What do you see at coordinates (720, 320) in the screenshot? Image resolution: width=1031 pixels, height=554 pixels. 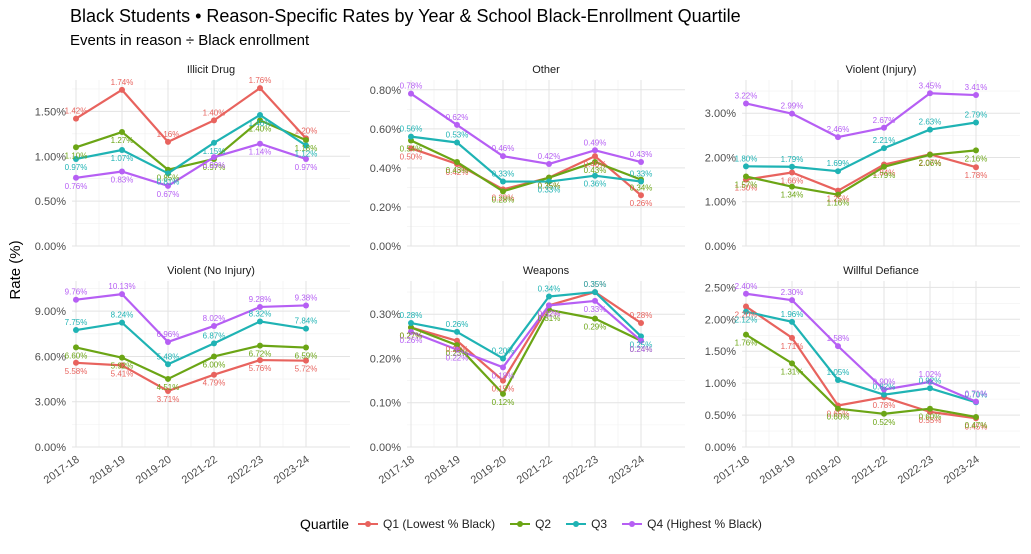 I see `y-tick-label: 2.00%` at bounding box center [720, 320].